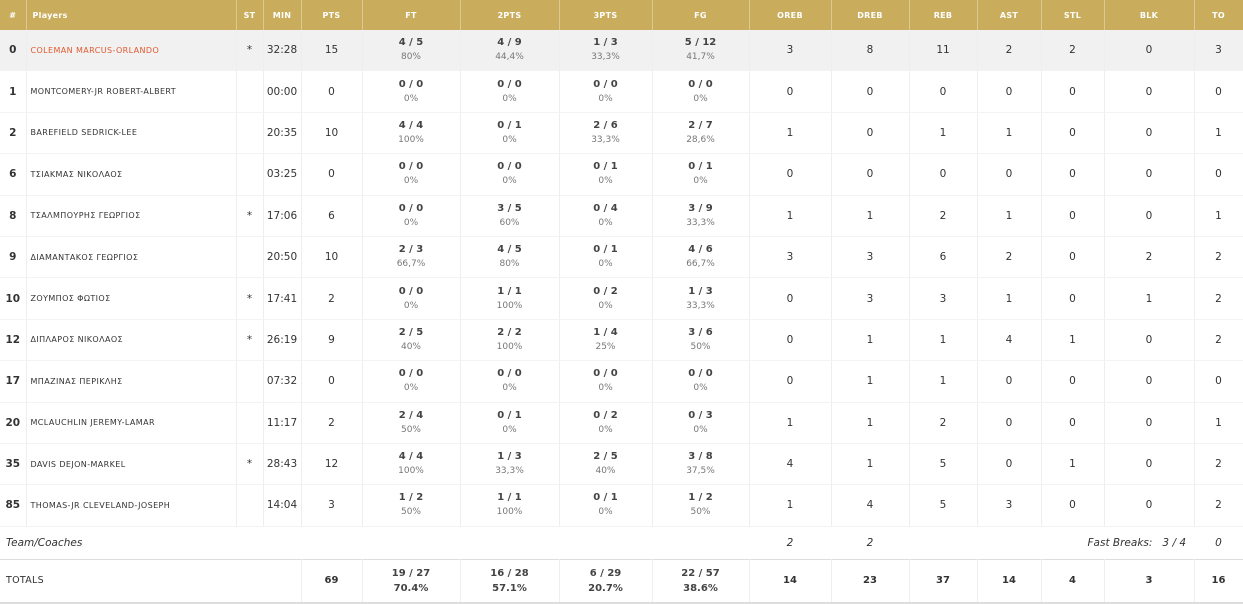 This screenshot has height=604, width=1243. What do you see at coordinates (870, 340) in the screenshot?
I see `defensive-rebounds: 1` at bounding box center [870, 340].